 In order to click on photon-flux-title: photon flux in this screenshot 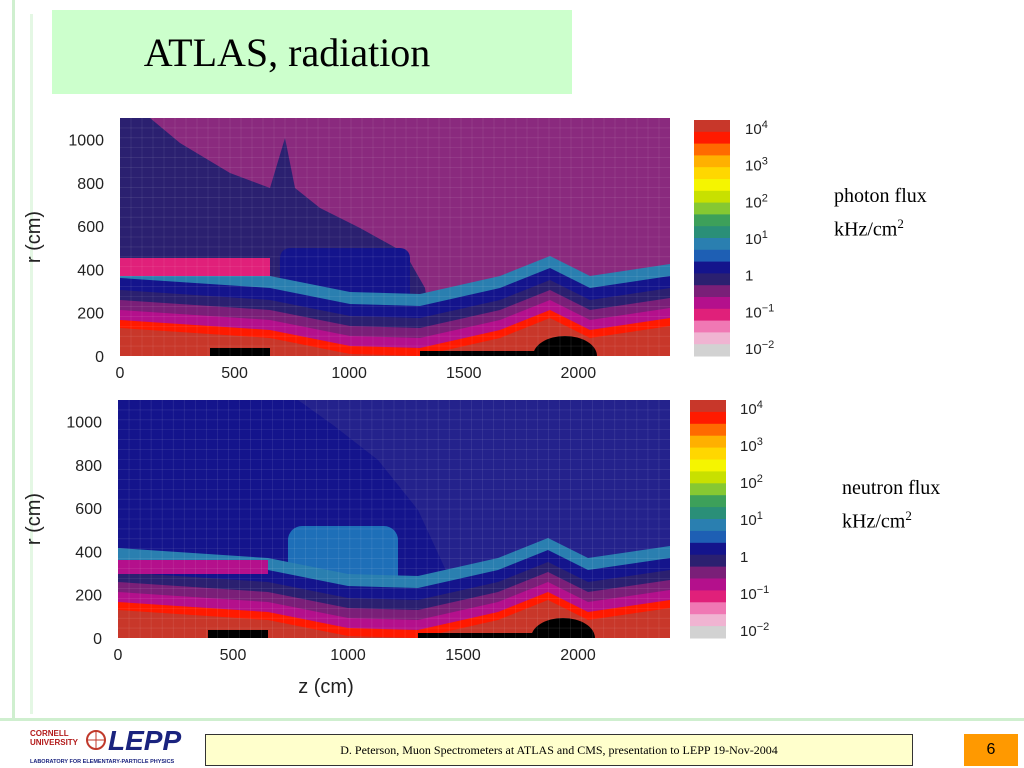, I will do `click(880, 196)`.